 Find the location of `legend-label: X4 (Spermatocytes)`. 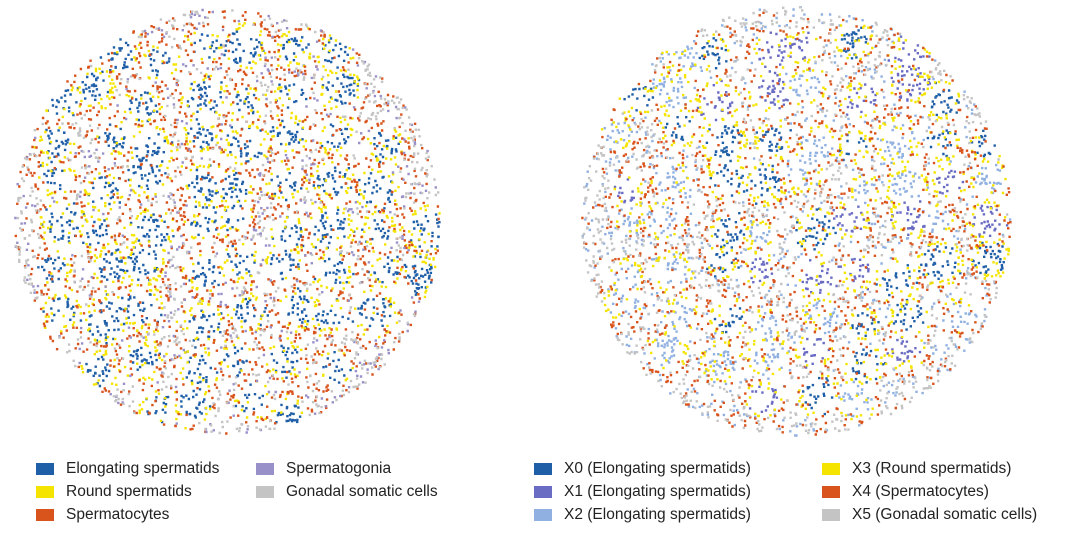

legend-label: X4 (Spermatocytes) is located at coordinates (920, 491).